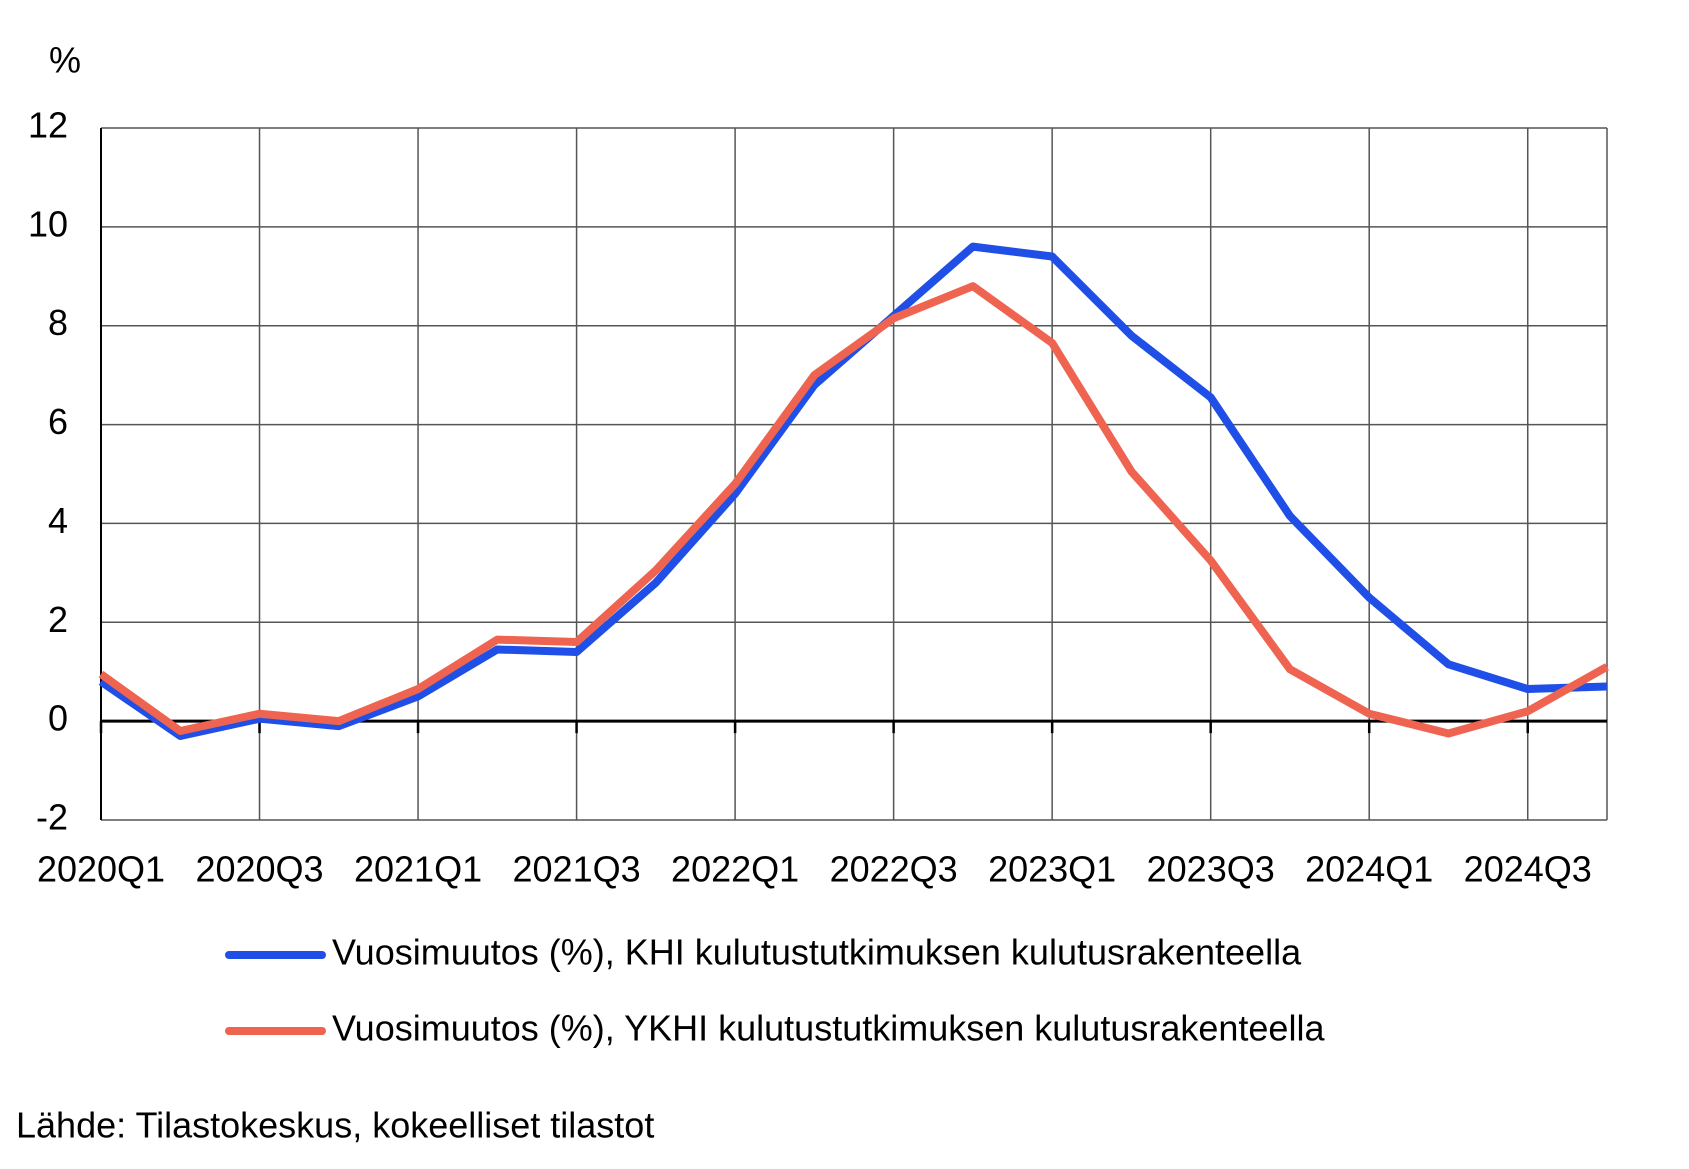 This screenshot has width=1689, height=1169. Describe the element at coordinates (58, 718) in the screenshot. I see `y-tick-label: 0` at that location.